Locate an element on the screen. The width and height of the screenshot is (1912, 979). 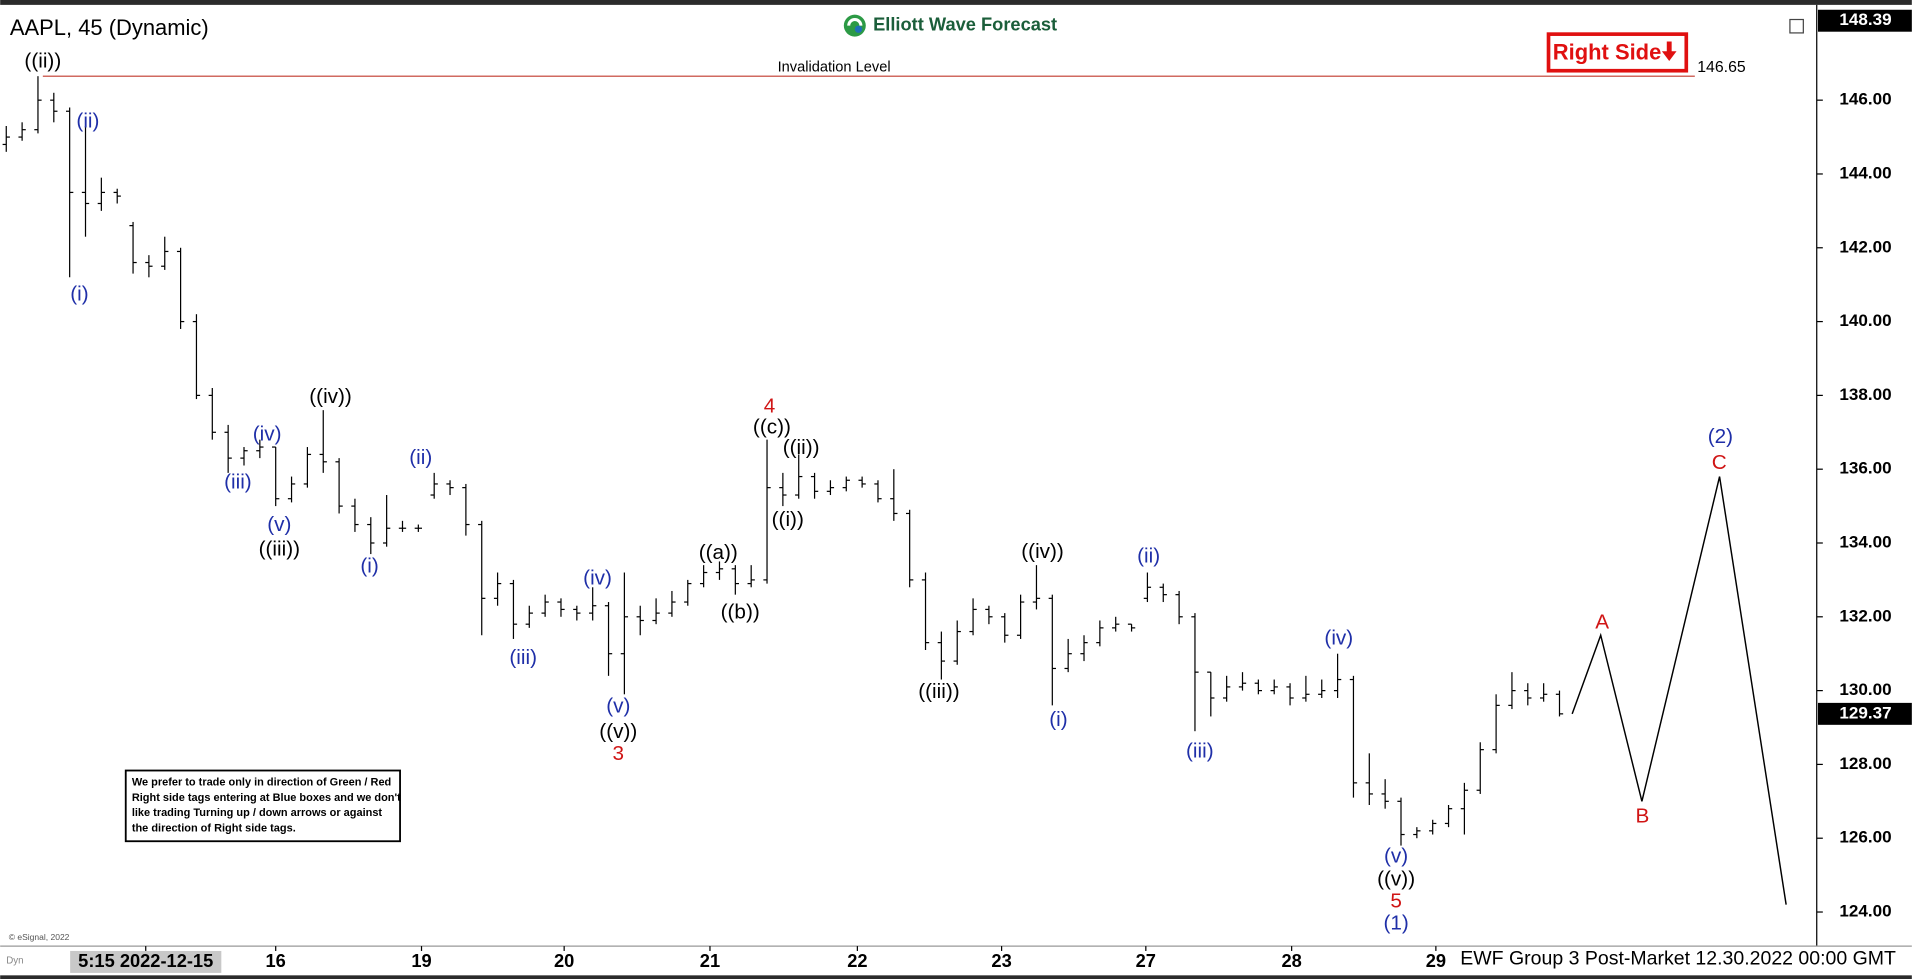
x-tick-label: 27 is located at coordinates (1146, 960).